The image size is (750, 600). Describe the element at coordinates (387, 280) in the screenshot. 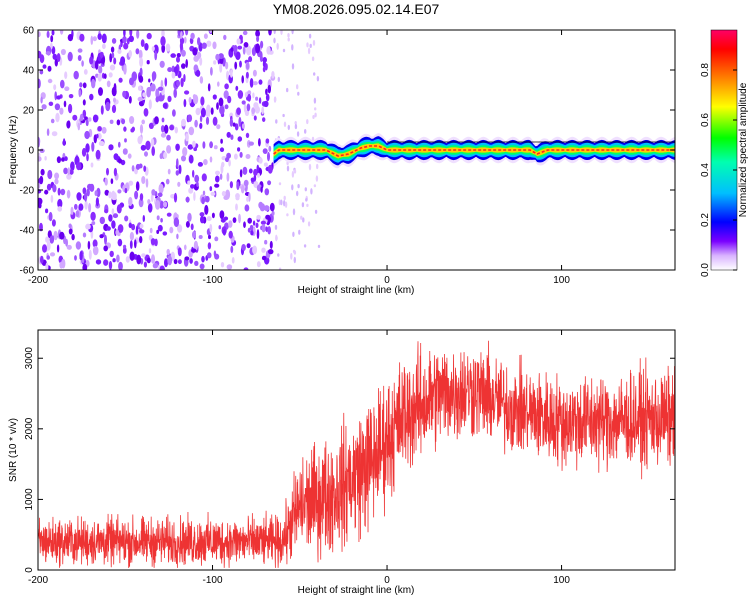

I see `x-tick-label: 0` at that location.